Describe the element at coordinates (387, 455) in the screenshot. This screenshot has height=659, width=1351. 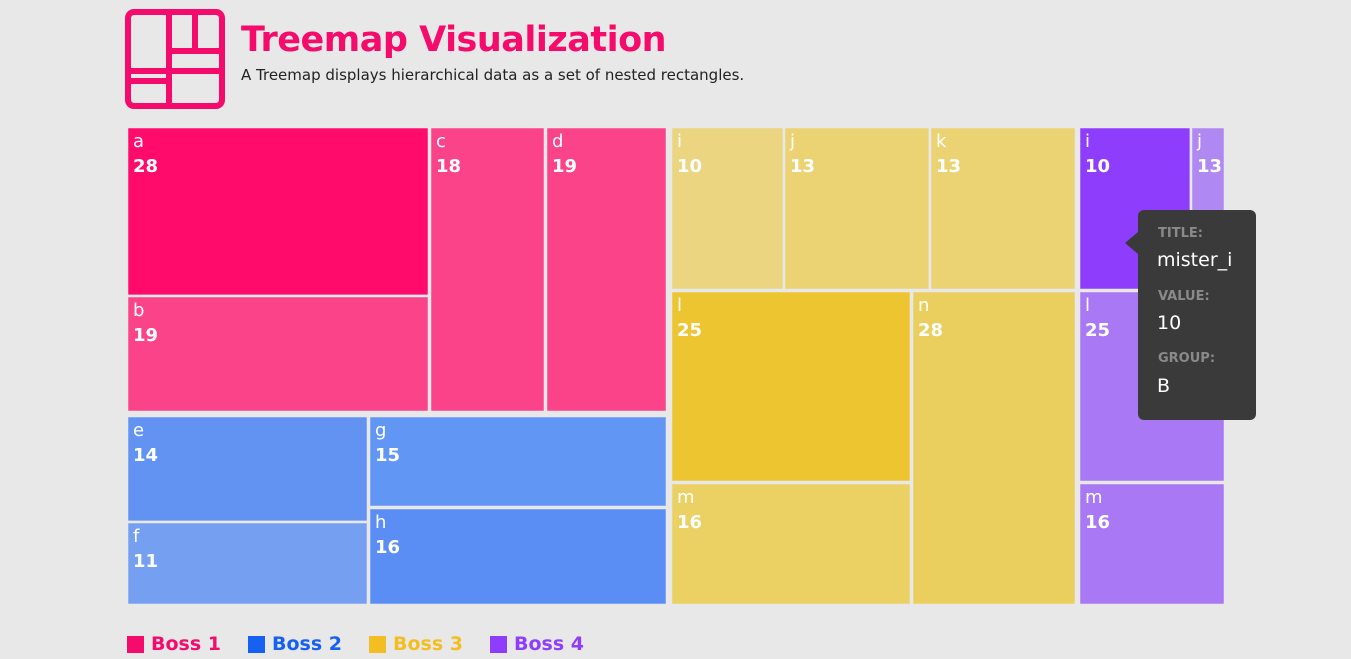
I see `treemap-cell-value: 15` at that location.